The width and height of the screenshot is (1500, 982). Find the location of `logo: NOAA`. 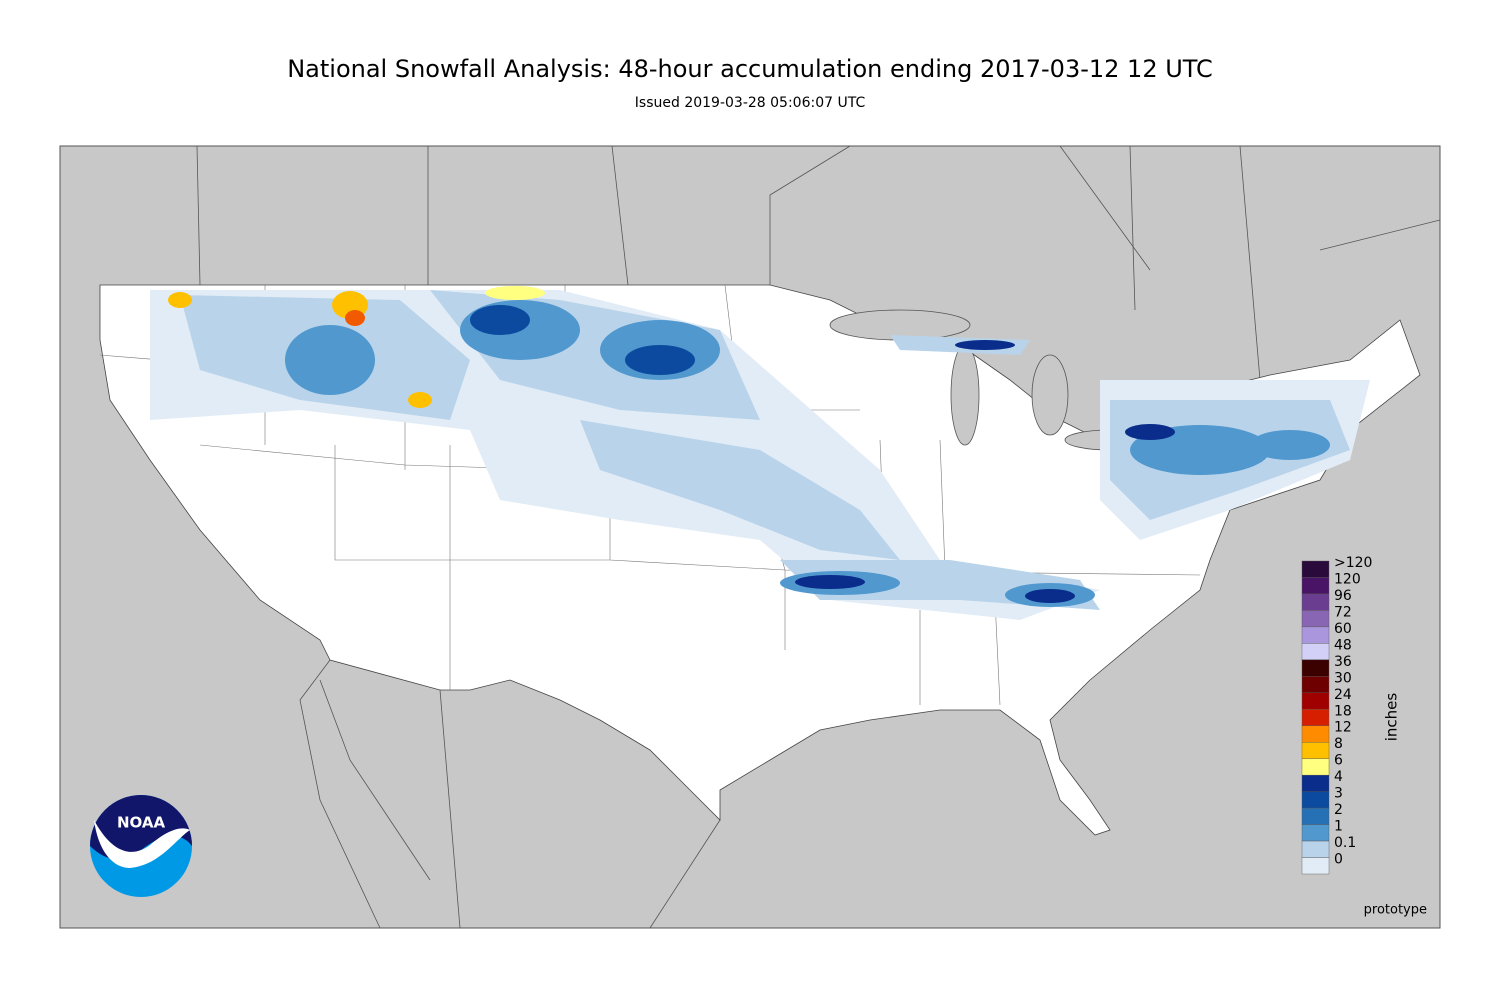

logo: NOAA is located at coordinates (141, 846).